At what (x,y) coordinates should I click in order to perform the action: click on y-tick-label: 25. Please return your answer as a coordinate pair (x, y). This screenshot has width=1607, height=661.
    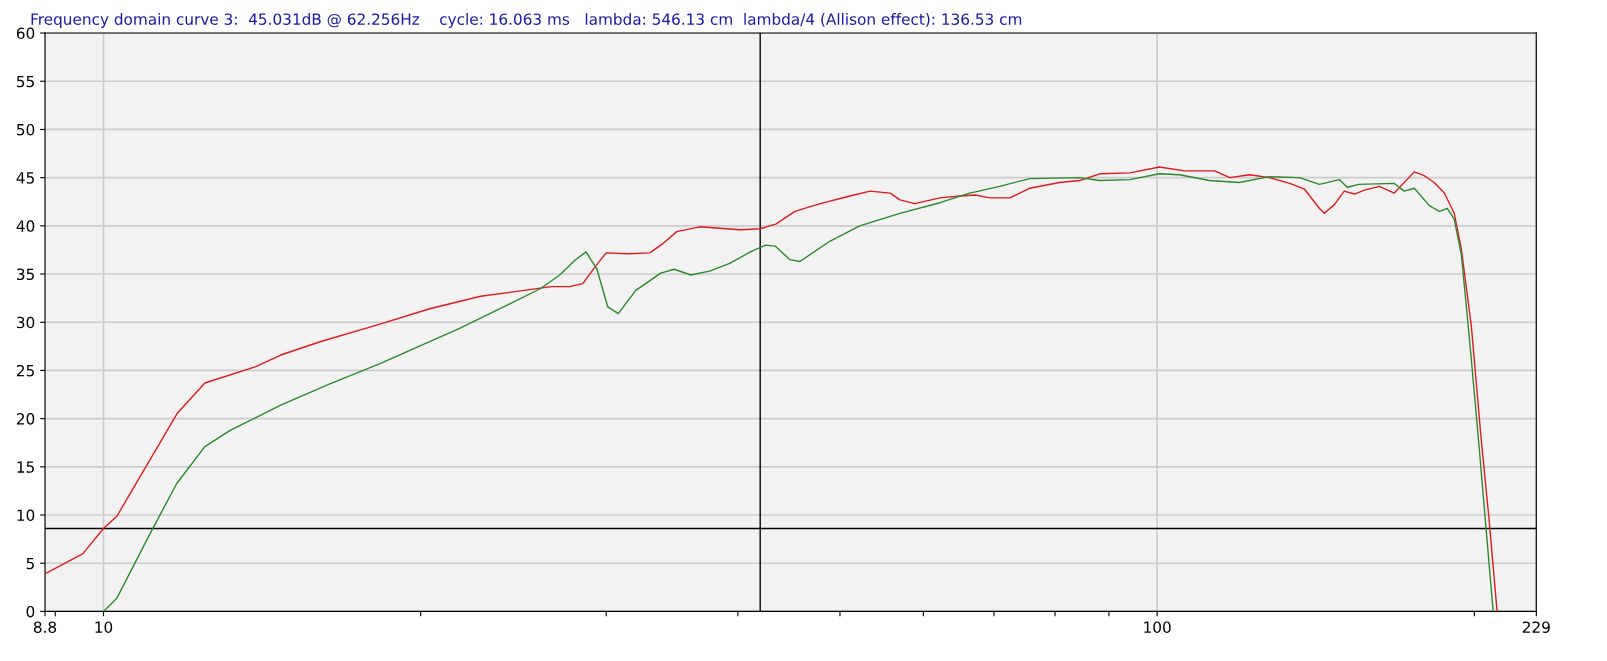
    Looking at the image, I should click on (25, 370).